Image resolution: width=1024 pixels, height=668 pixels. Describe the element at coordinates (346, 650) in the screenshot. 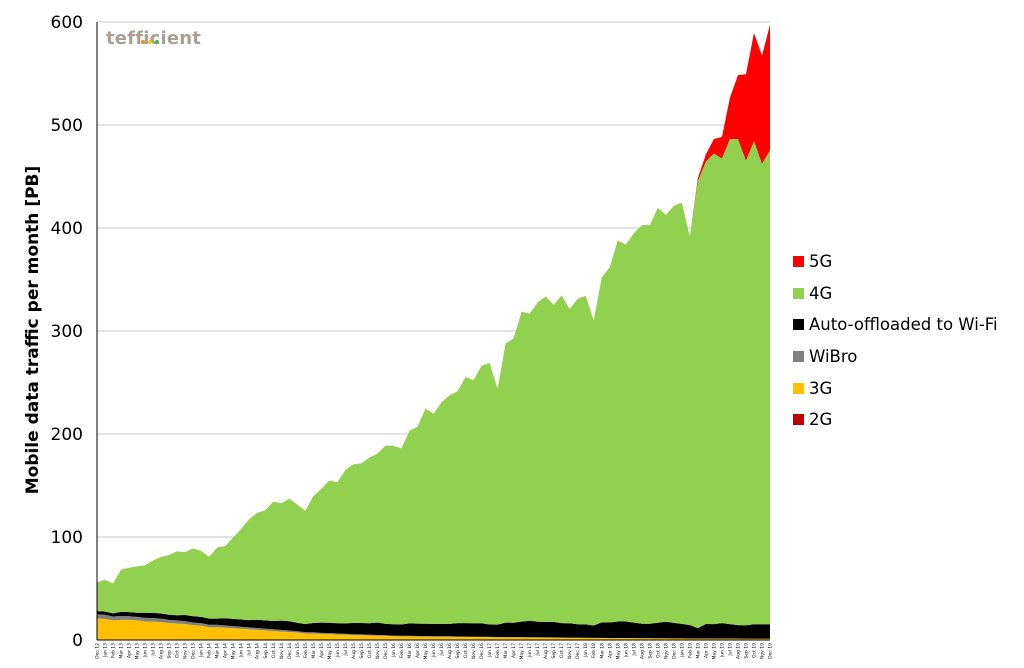

I see `x-tick-label: Jul 15` at that location.